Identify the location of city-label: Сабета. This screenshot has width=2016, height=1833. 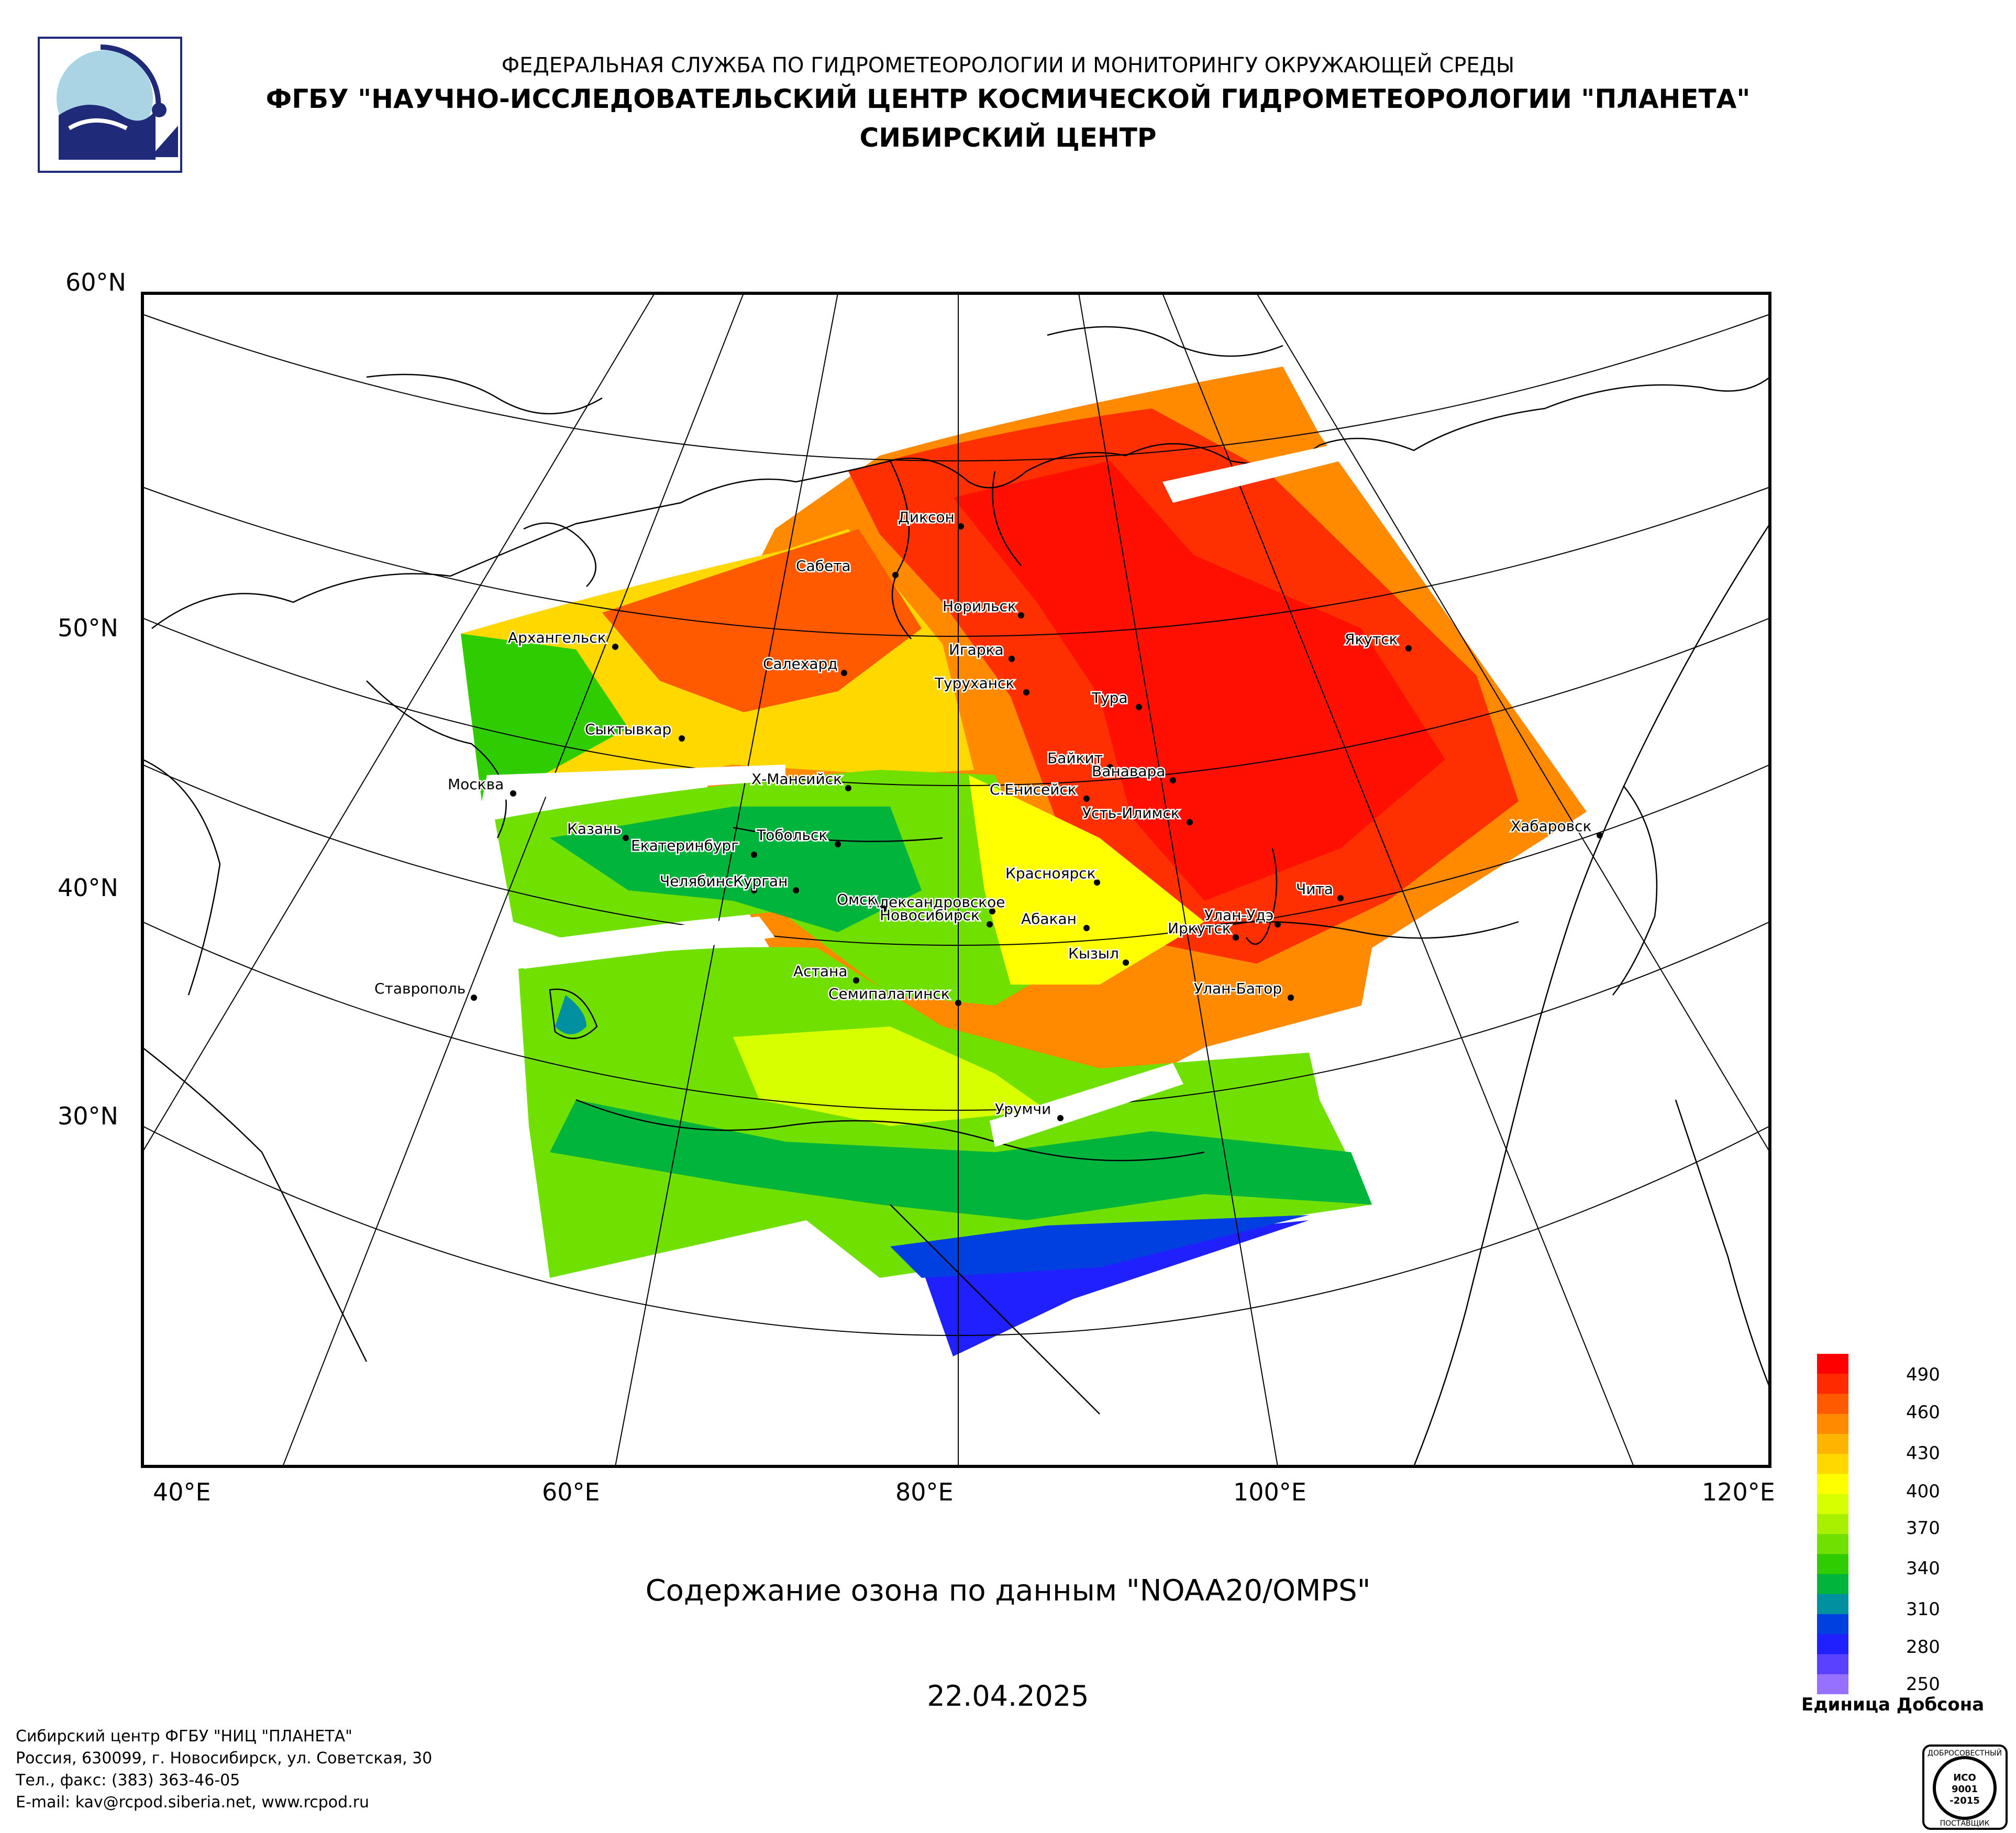
(824, 566).